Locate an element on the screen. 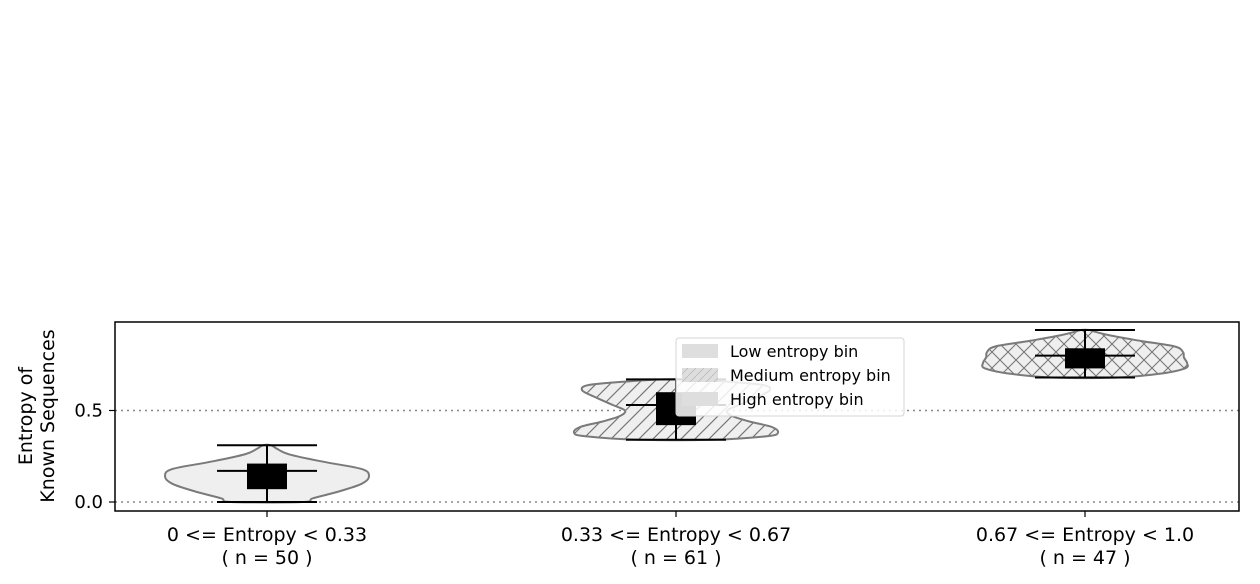 This screenshot has height=584, width=1260. y-axis-label-line-2: Known Sequences is located at coordinates (48, 415).